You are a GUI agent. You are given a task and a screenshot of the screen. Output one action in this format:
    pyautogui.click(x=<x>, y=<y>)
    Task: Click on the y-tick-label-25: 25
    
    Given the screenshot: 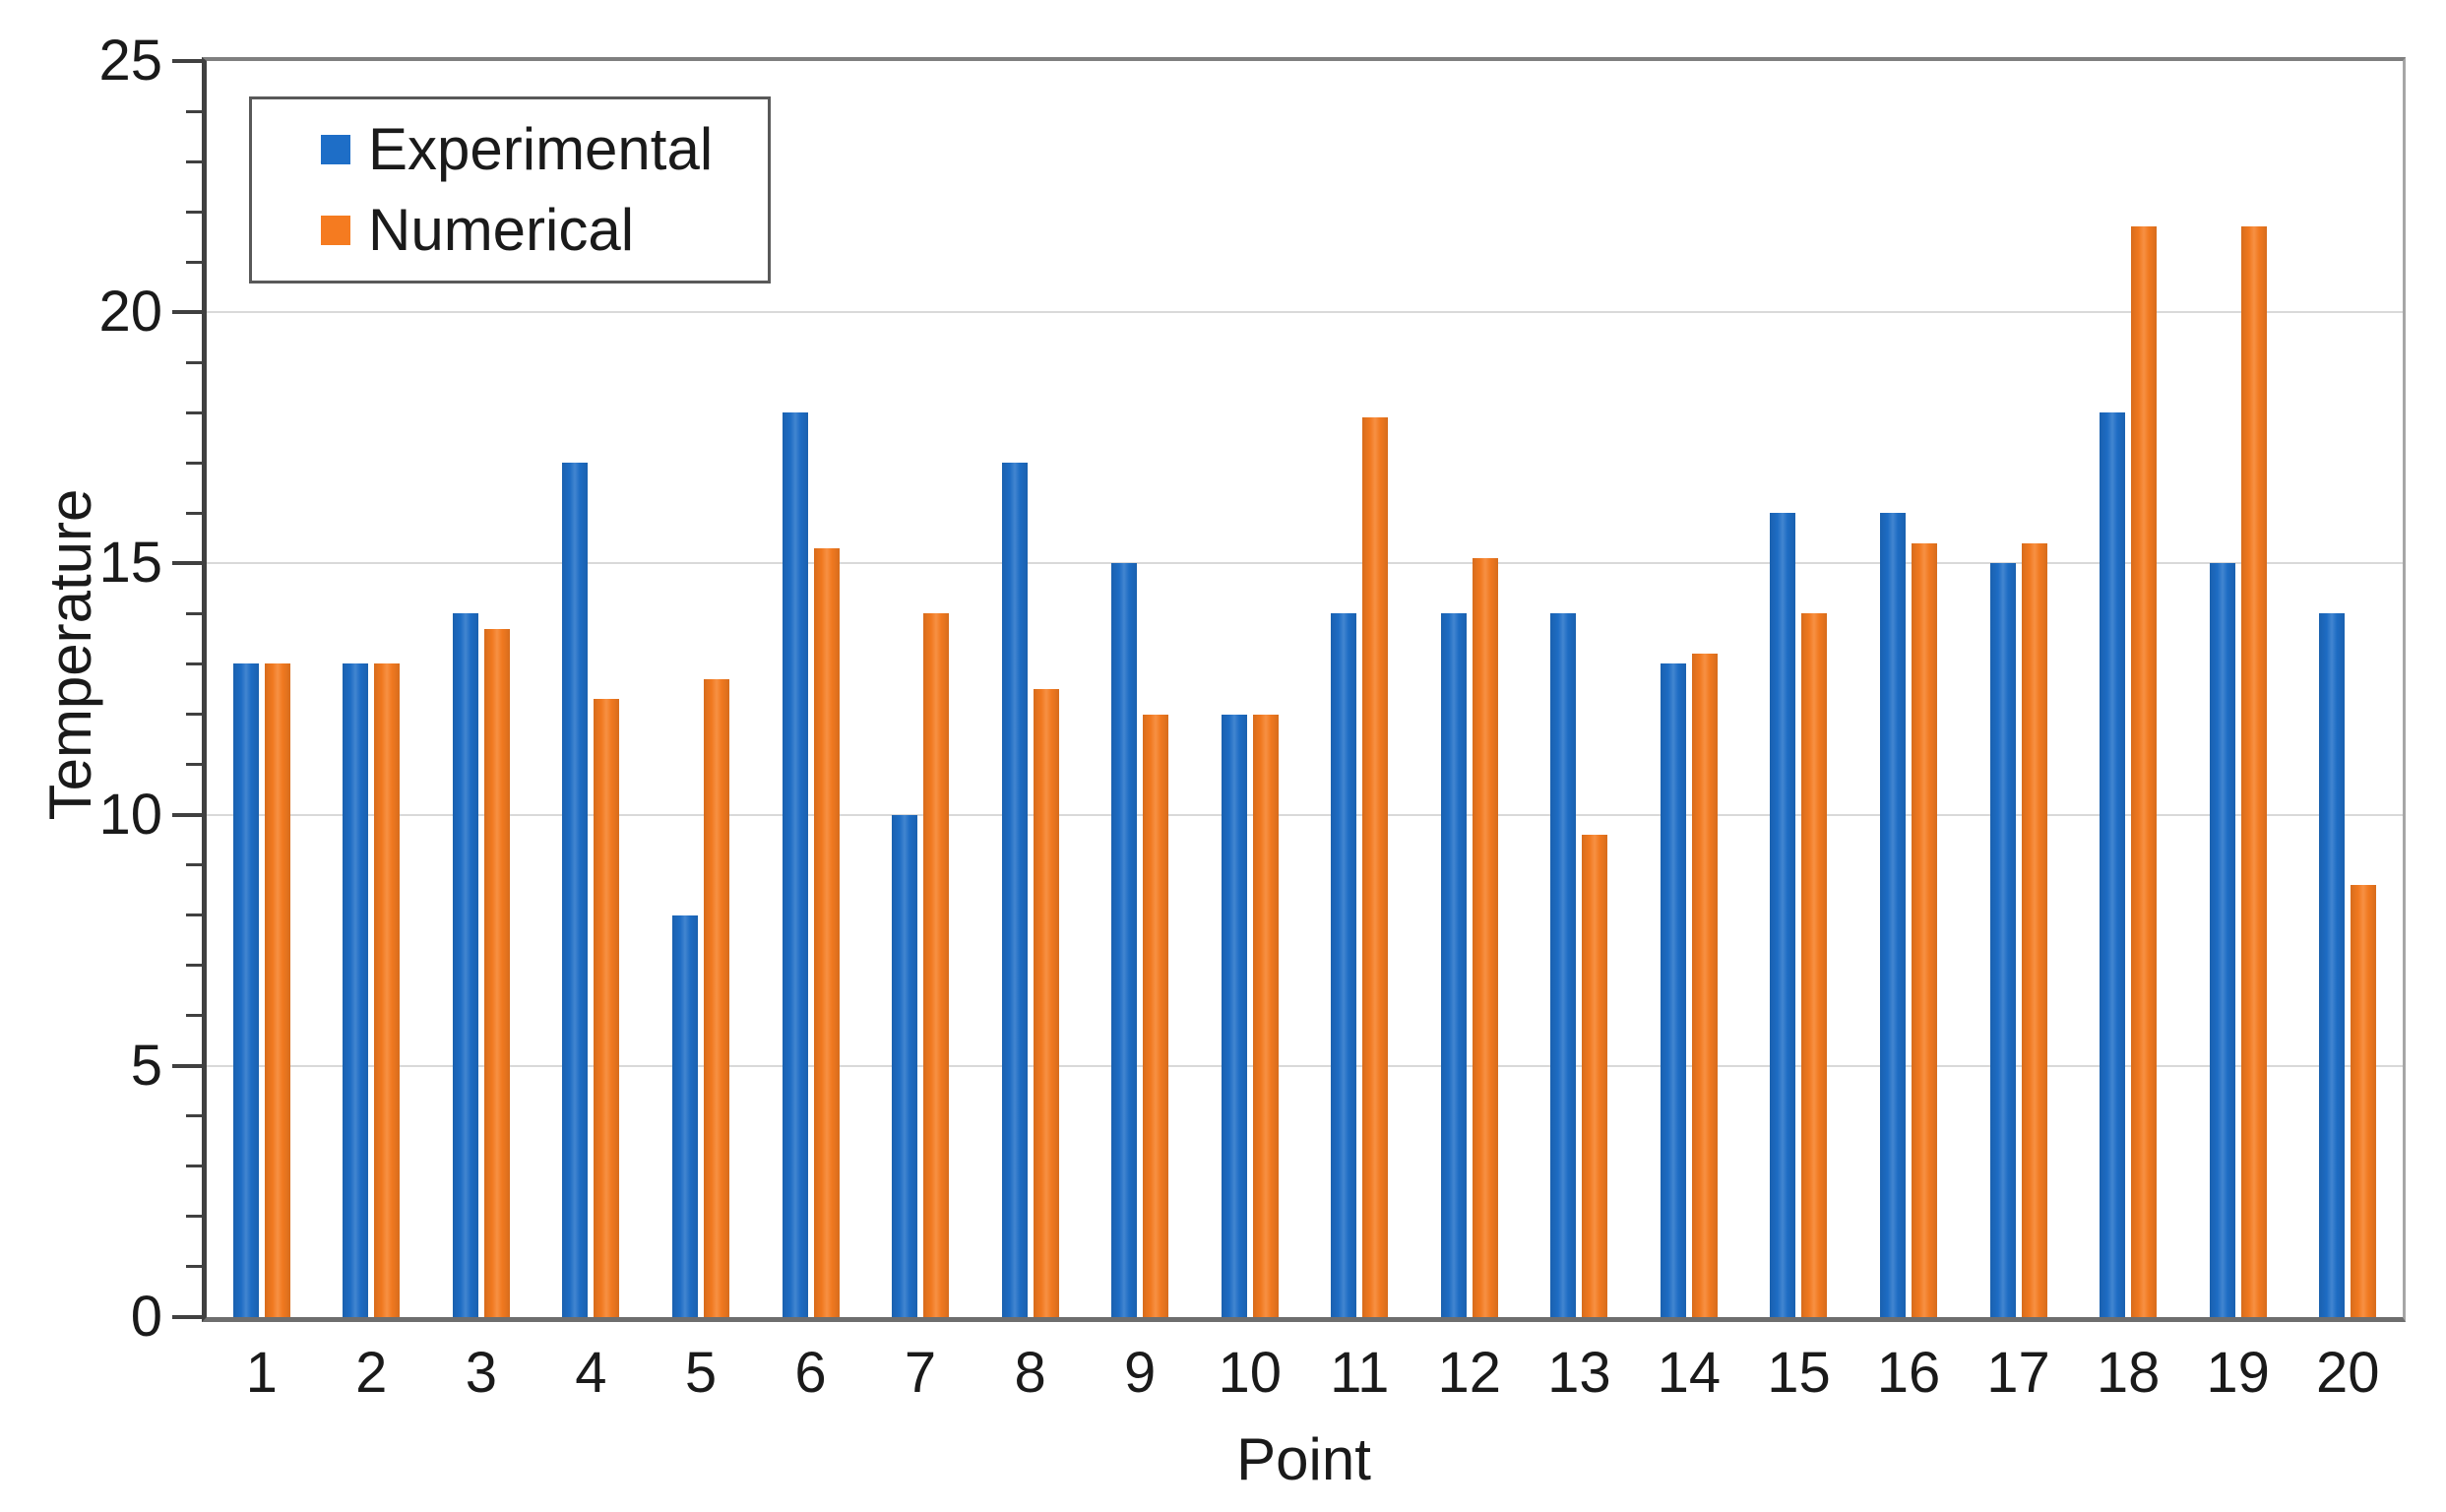 What is the action you would take?
    pyautogui.click(x=130, y=61)
    